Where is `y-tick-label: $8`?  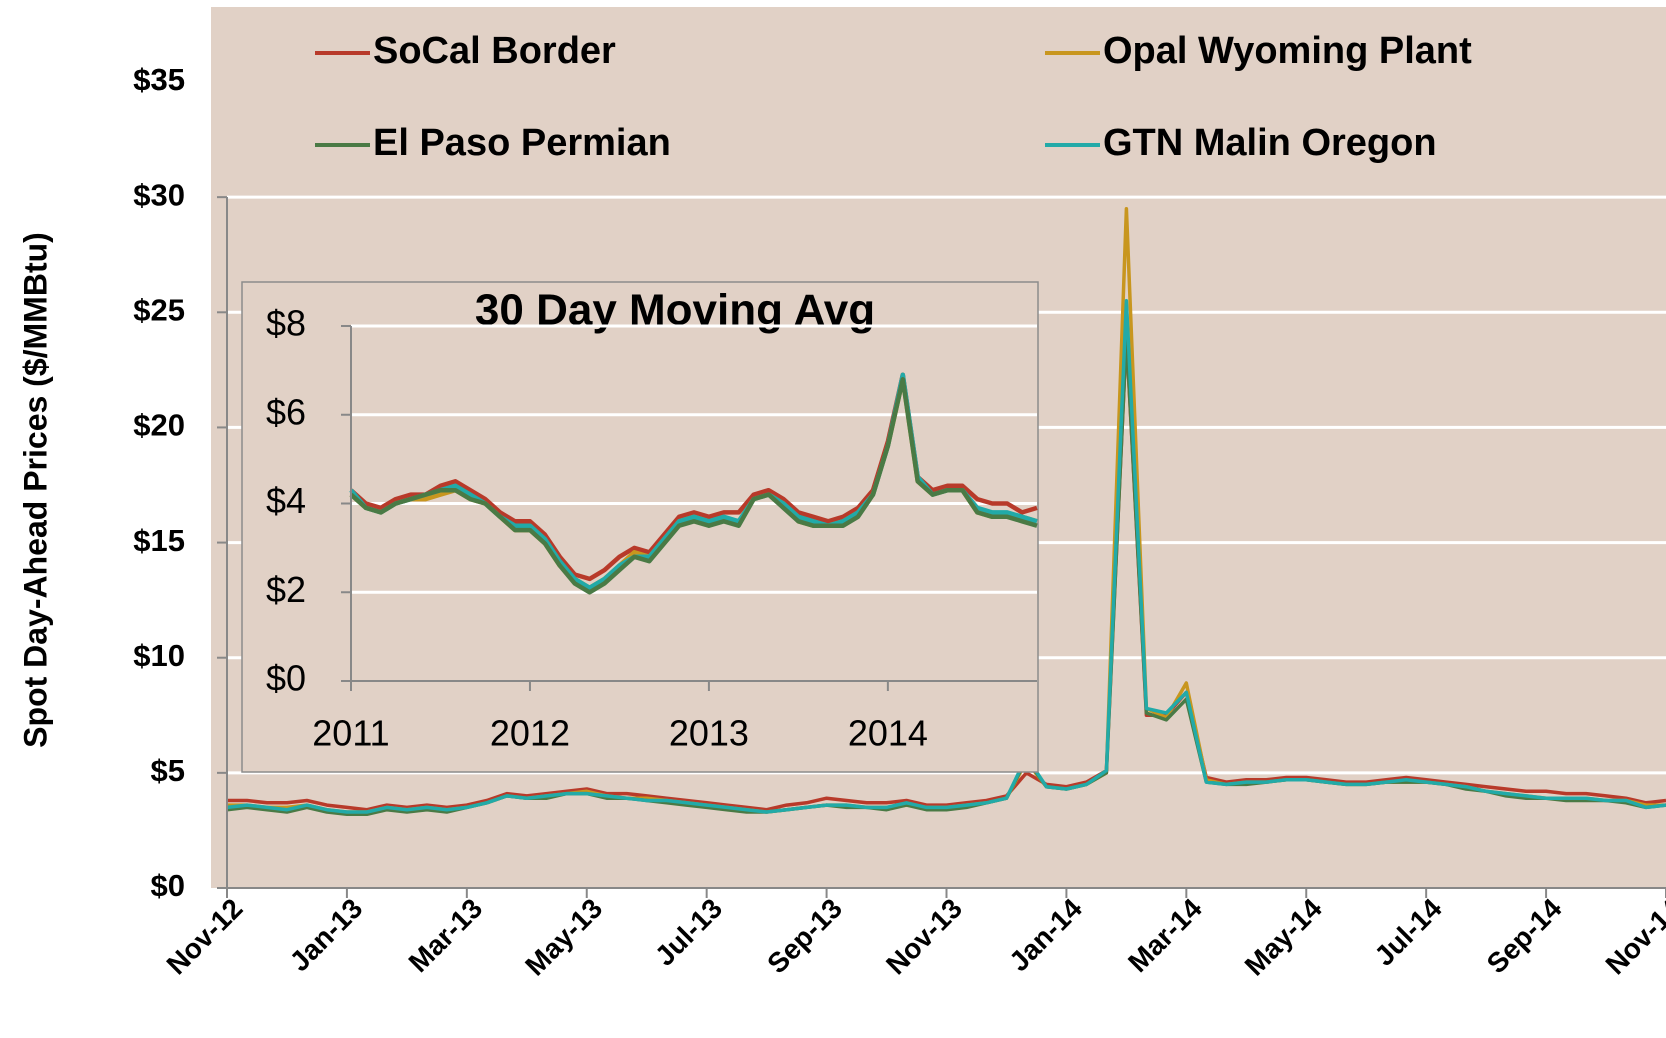
y-tick-label: $8 is located at coordinates (286, 323).